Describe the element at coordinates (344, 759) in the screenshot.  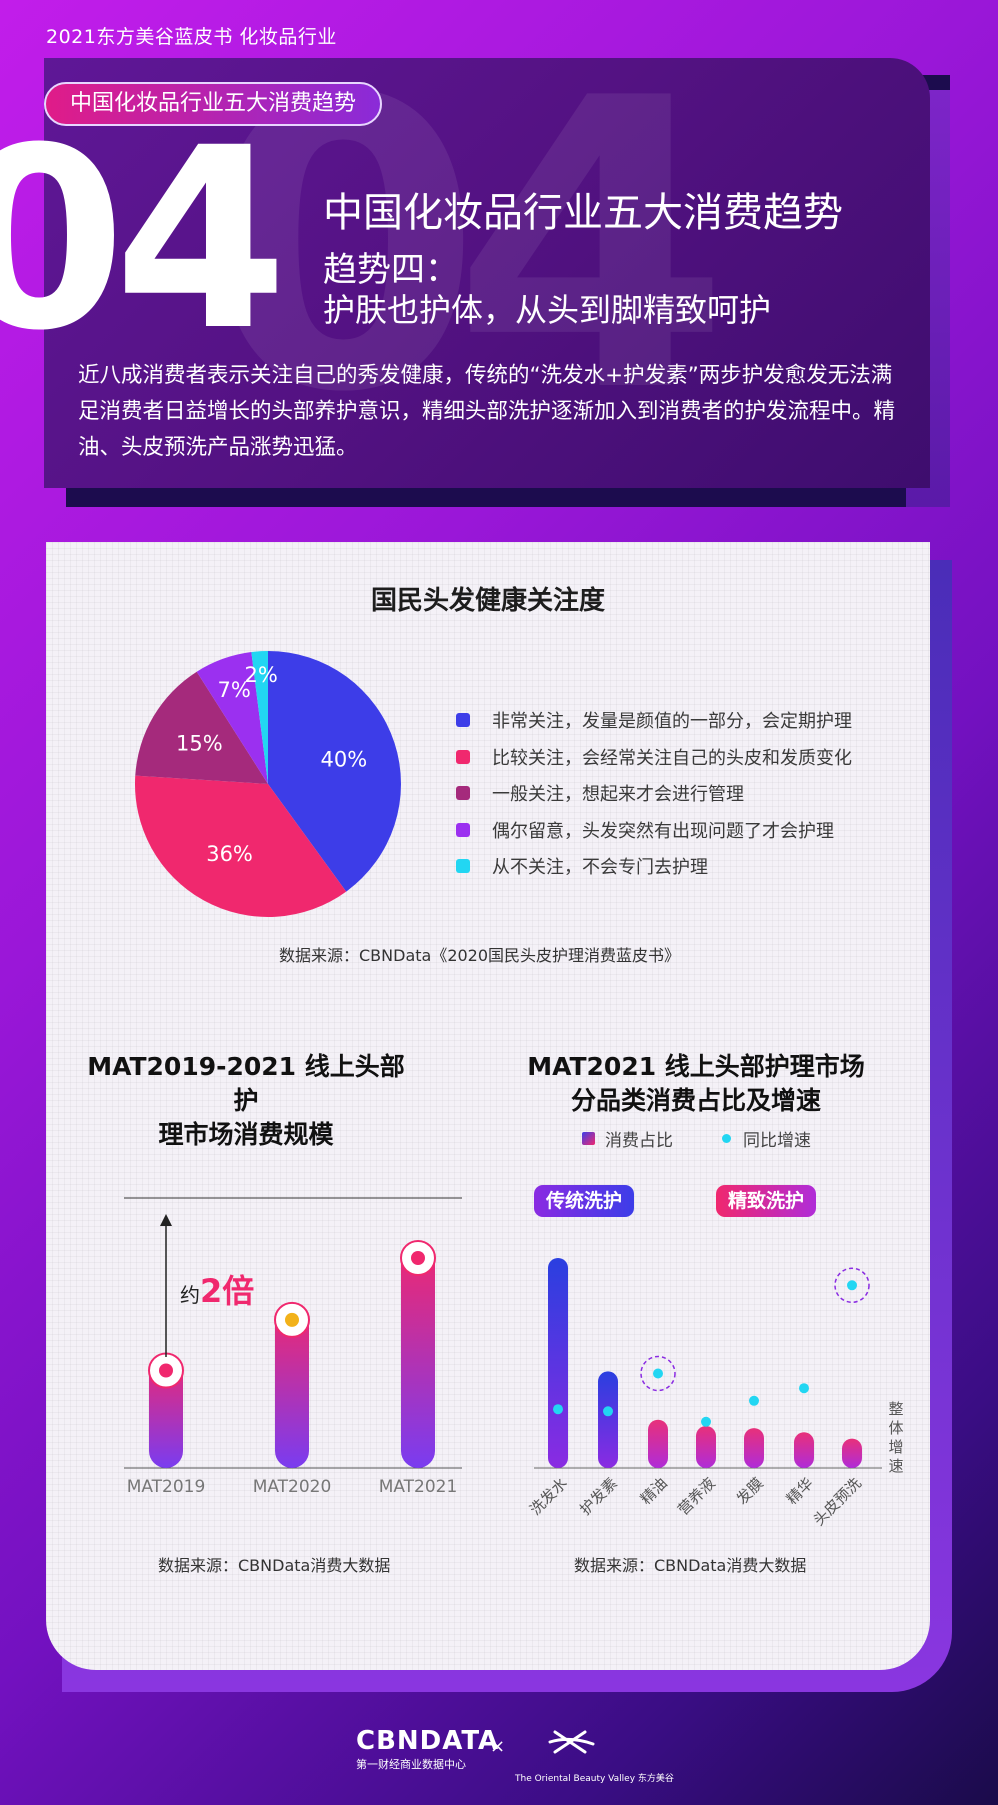
I see `pie-value-label: 40%` at that location.